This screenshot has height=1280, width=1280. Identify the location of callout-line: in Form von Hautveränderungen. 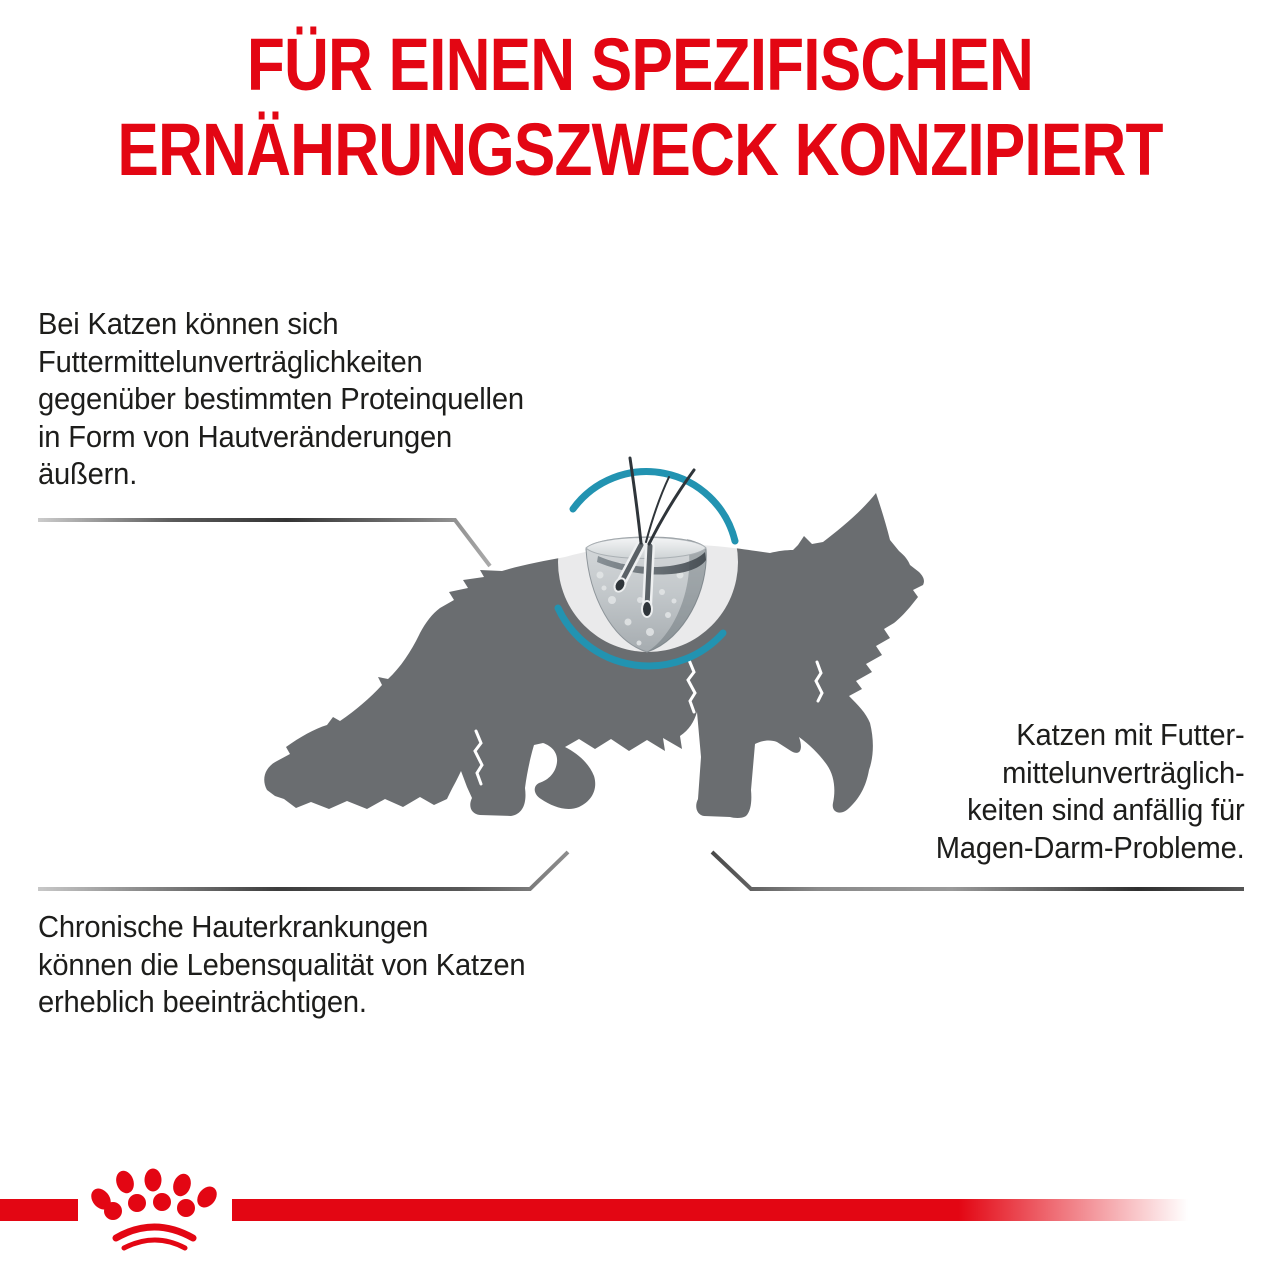
(245, 436).